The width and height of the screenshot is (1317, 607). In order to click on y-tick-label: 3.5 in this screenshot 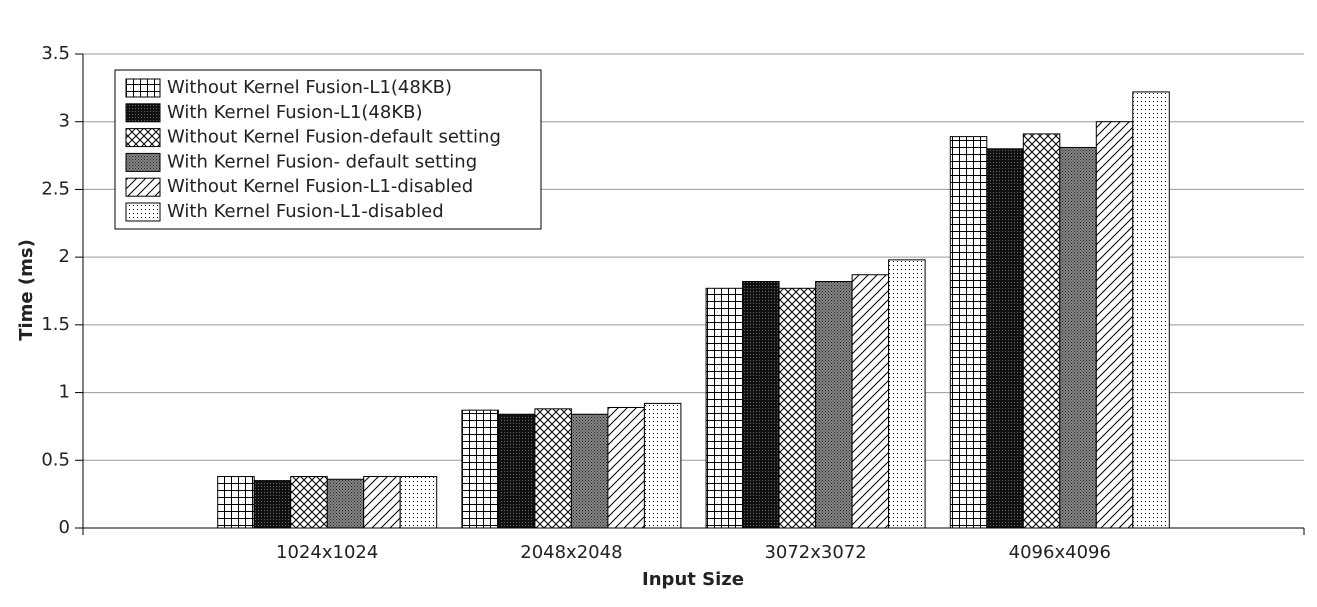, I will do `click(55, 53)`.